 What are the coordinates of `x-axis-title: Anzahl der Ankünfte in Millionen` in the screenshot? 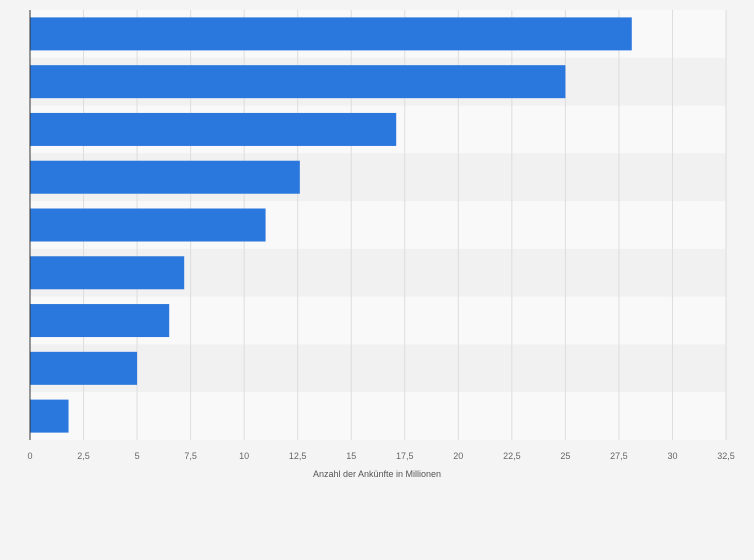 It's located at (377, 474).